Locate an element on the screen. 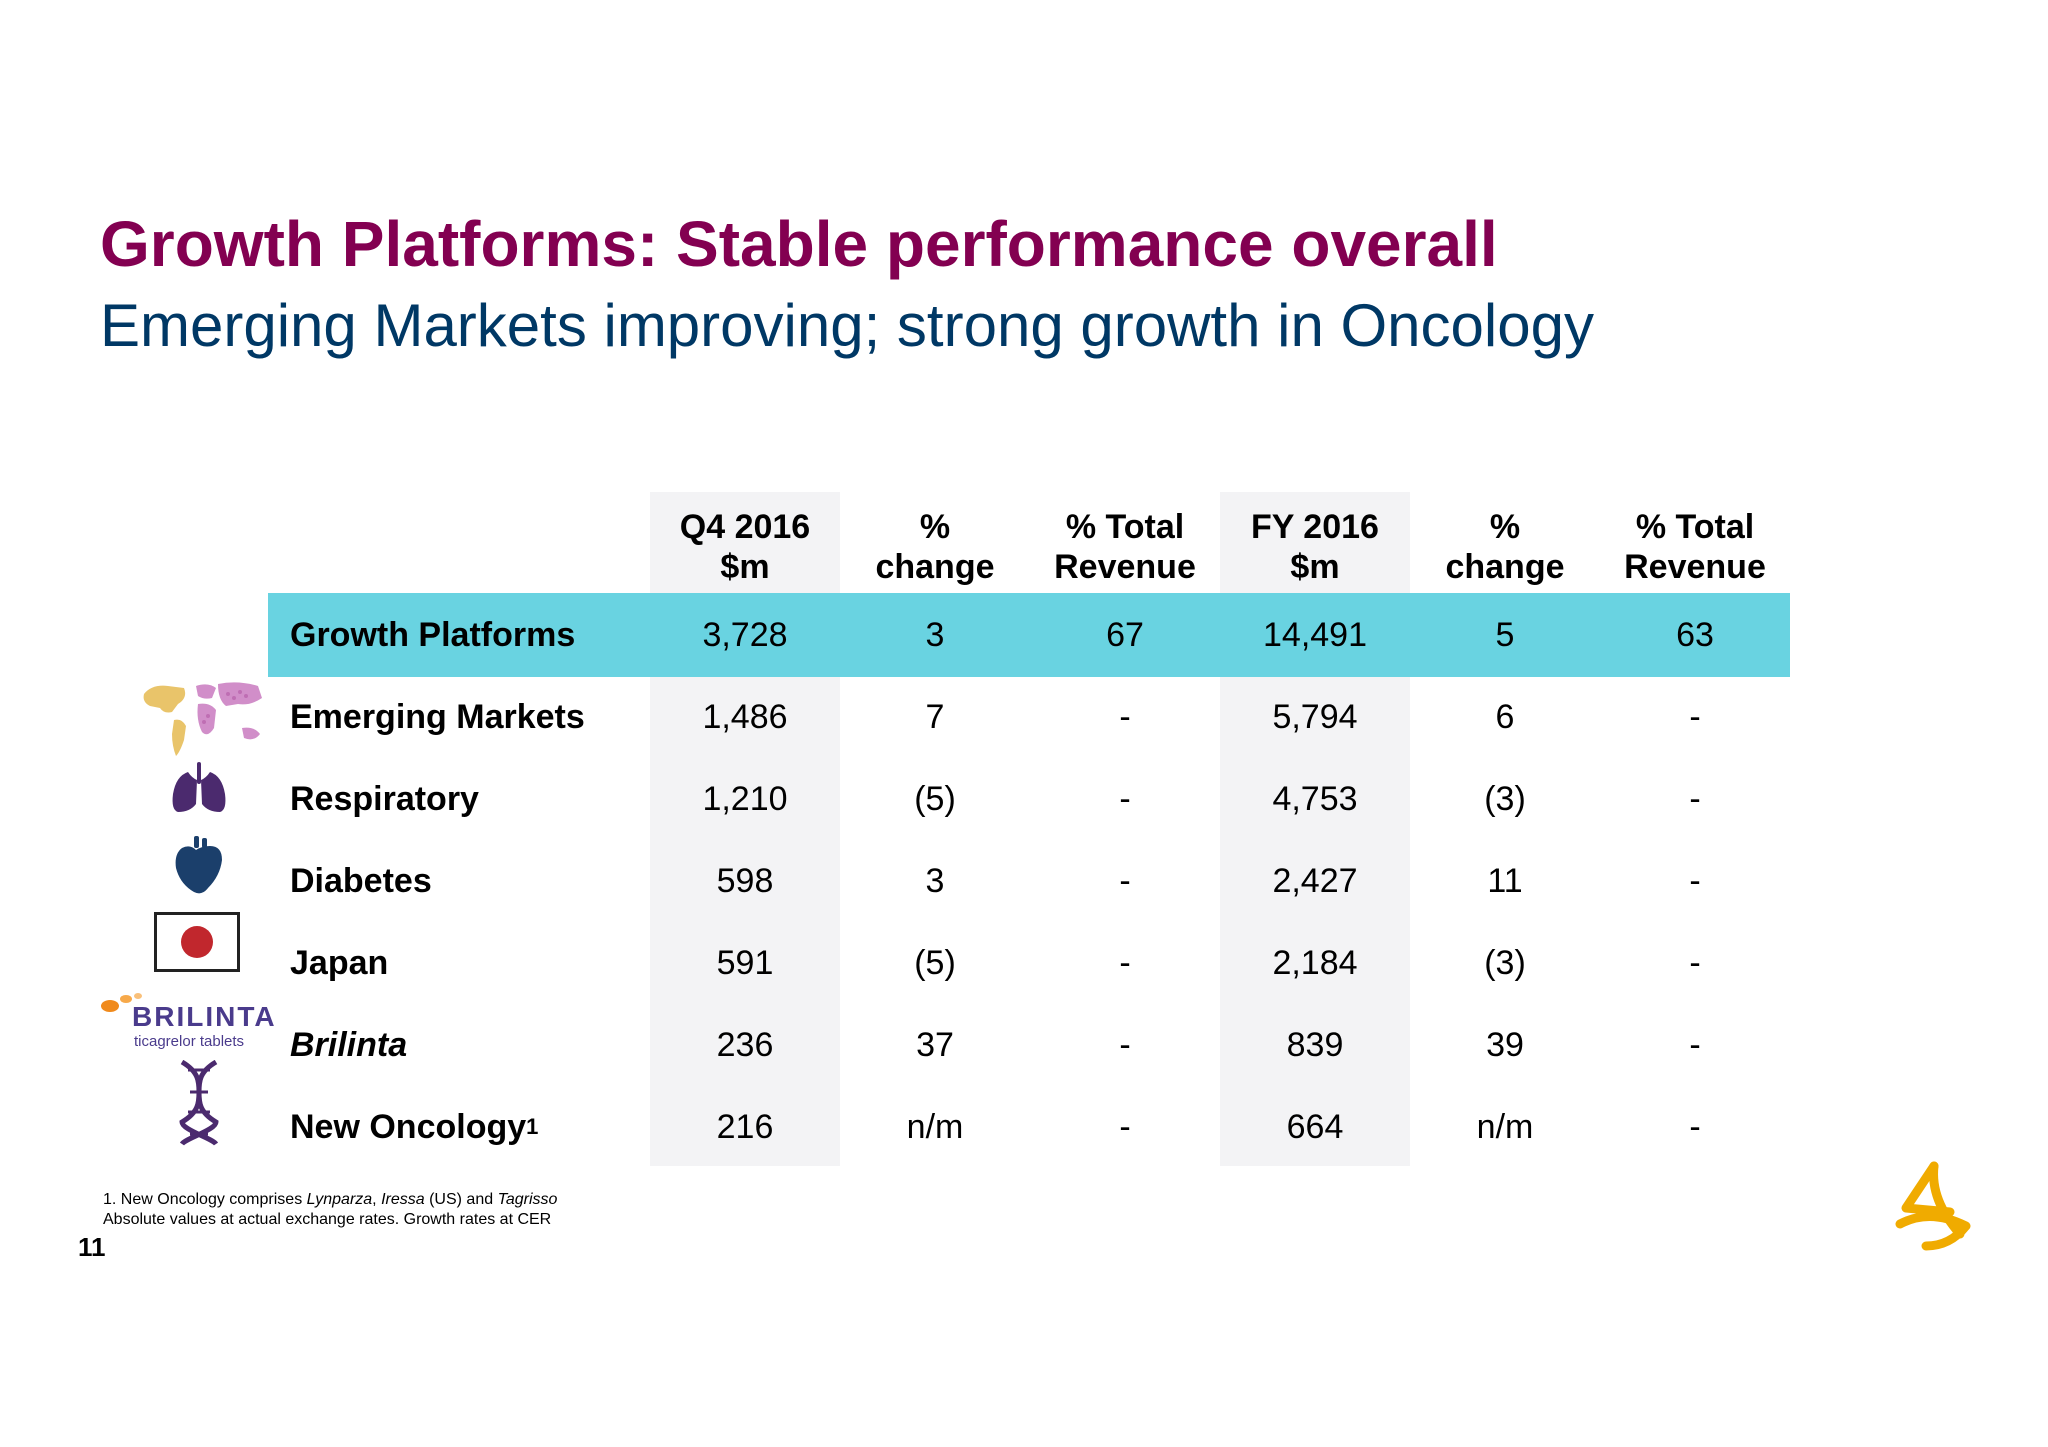 This screenshot has width=2048, height=1447. footnote-text: , is located at coordinates (377, 1199).